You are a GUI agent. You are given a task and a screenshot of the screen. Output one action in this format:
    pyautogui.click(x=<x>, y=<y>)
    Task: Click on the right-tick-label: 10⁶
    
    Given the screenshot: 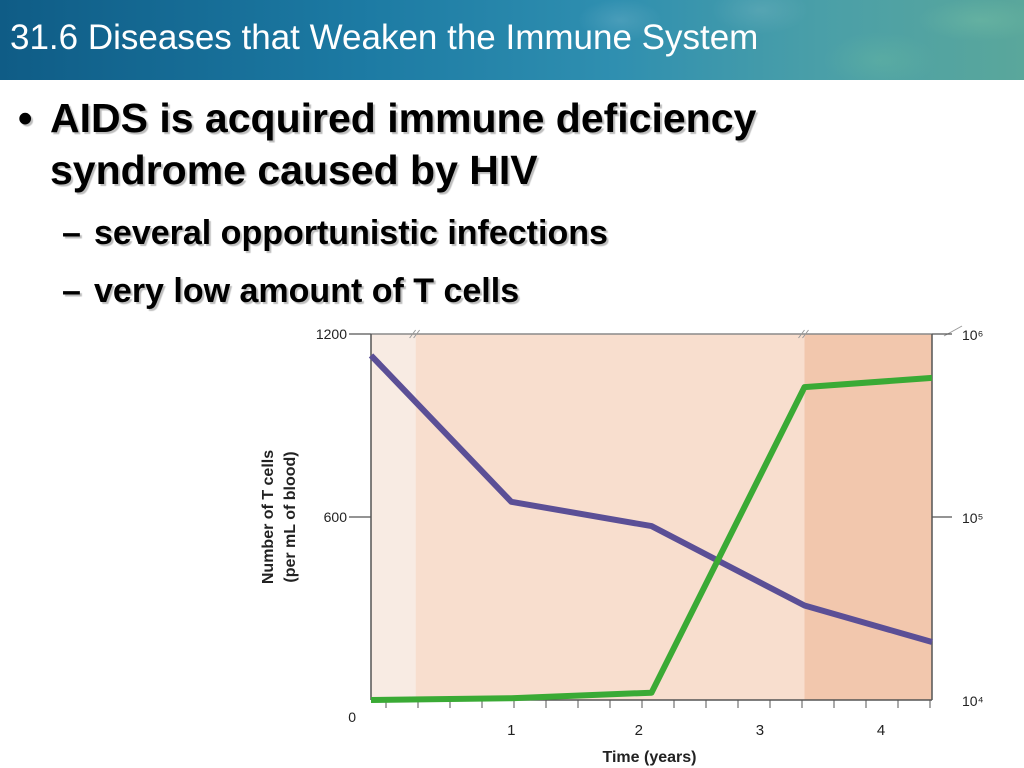 What is the action you would take?
    pyautogui.click(x=972, y=335)
    